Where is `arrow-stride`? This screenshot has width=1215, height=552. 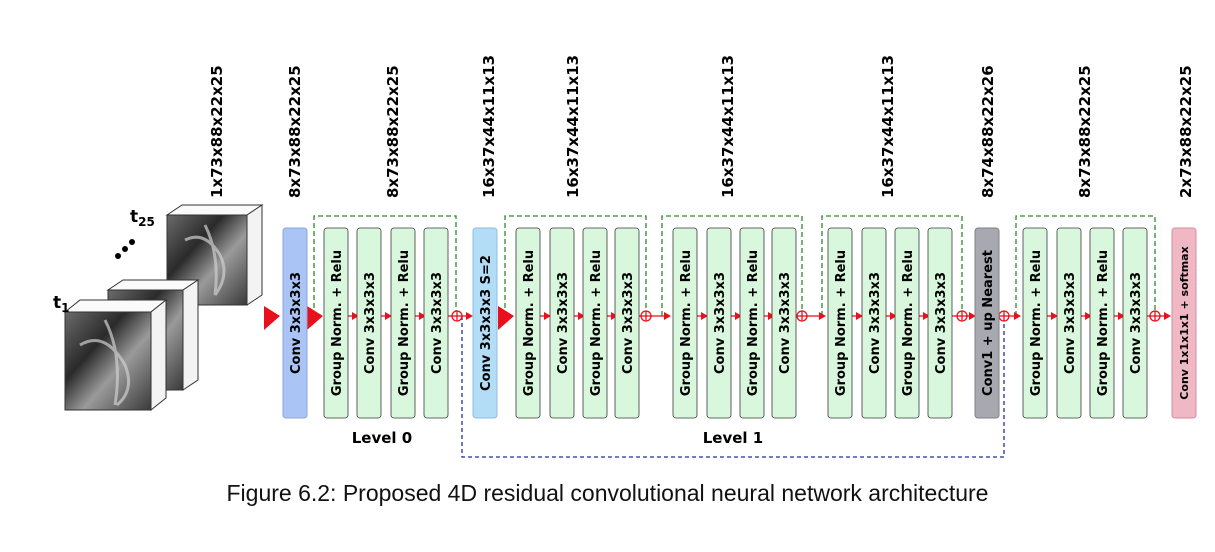 arrow-stride is located at coordinates (506, 318).